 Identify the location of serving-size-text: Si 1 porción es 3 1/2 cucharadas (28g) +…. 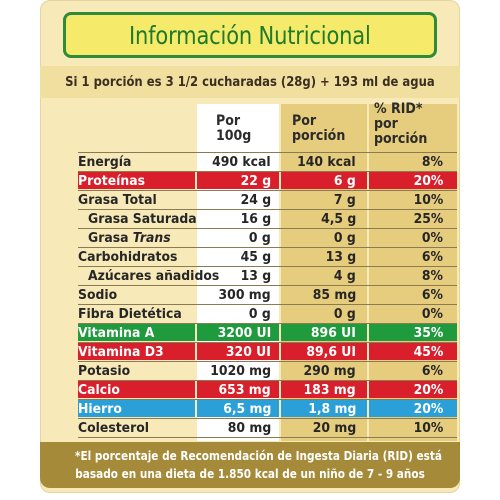
(250, 82).